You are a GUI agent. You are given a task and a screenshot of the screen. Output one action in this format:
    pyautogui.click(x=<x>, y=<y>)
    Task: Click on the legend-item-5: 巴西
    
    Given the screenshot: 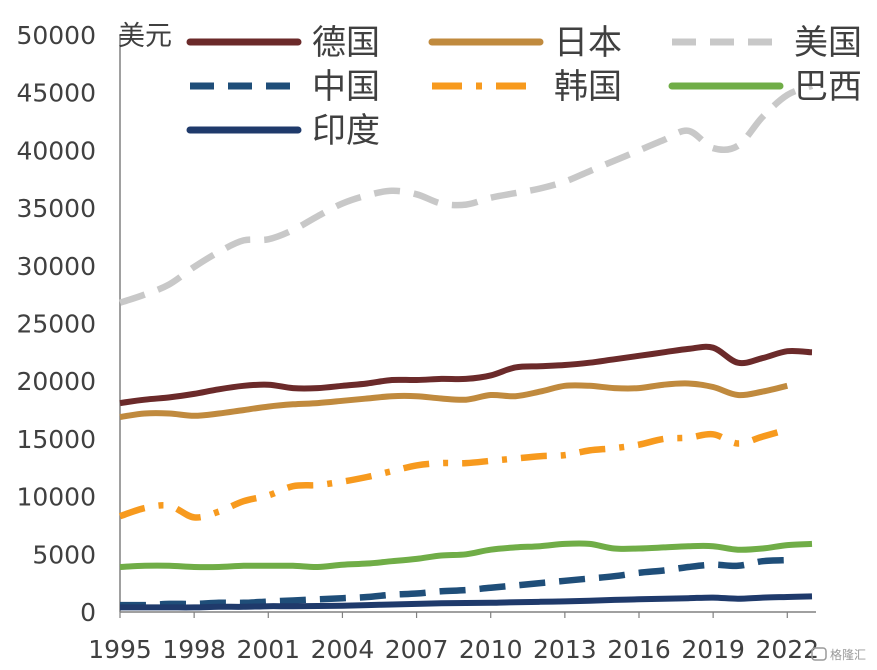 What is the action you would take?
    pyautogui.click(x=765, y=87)
    